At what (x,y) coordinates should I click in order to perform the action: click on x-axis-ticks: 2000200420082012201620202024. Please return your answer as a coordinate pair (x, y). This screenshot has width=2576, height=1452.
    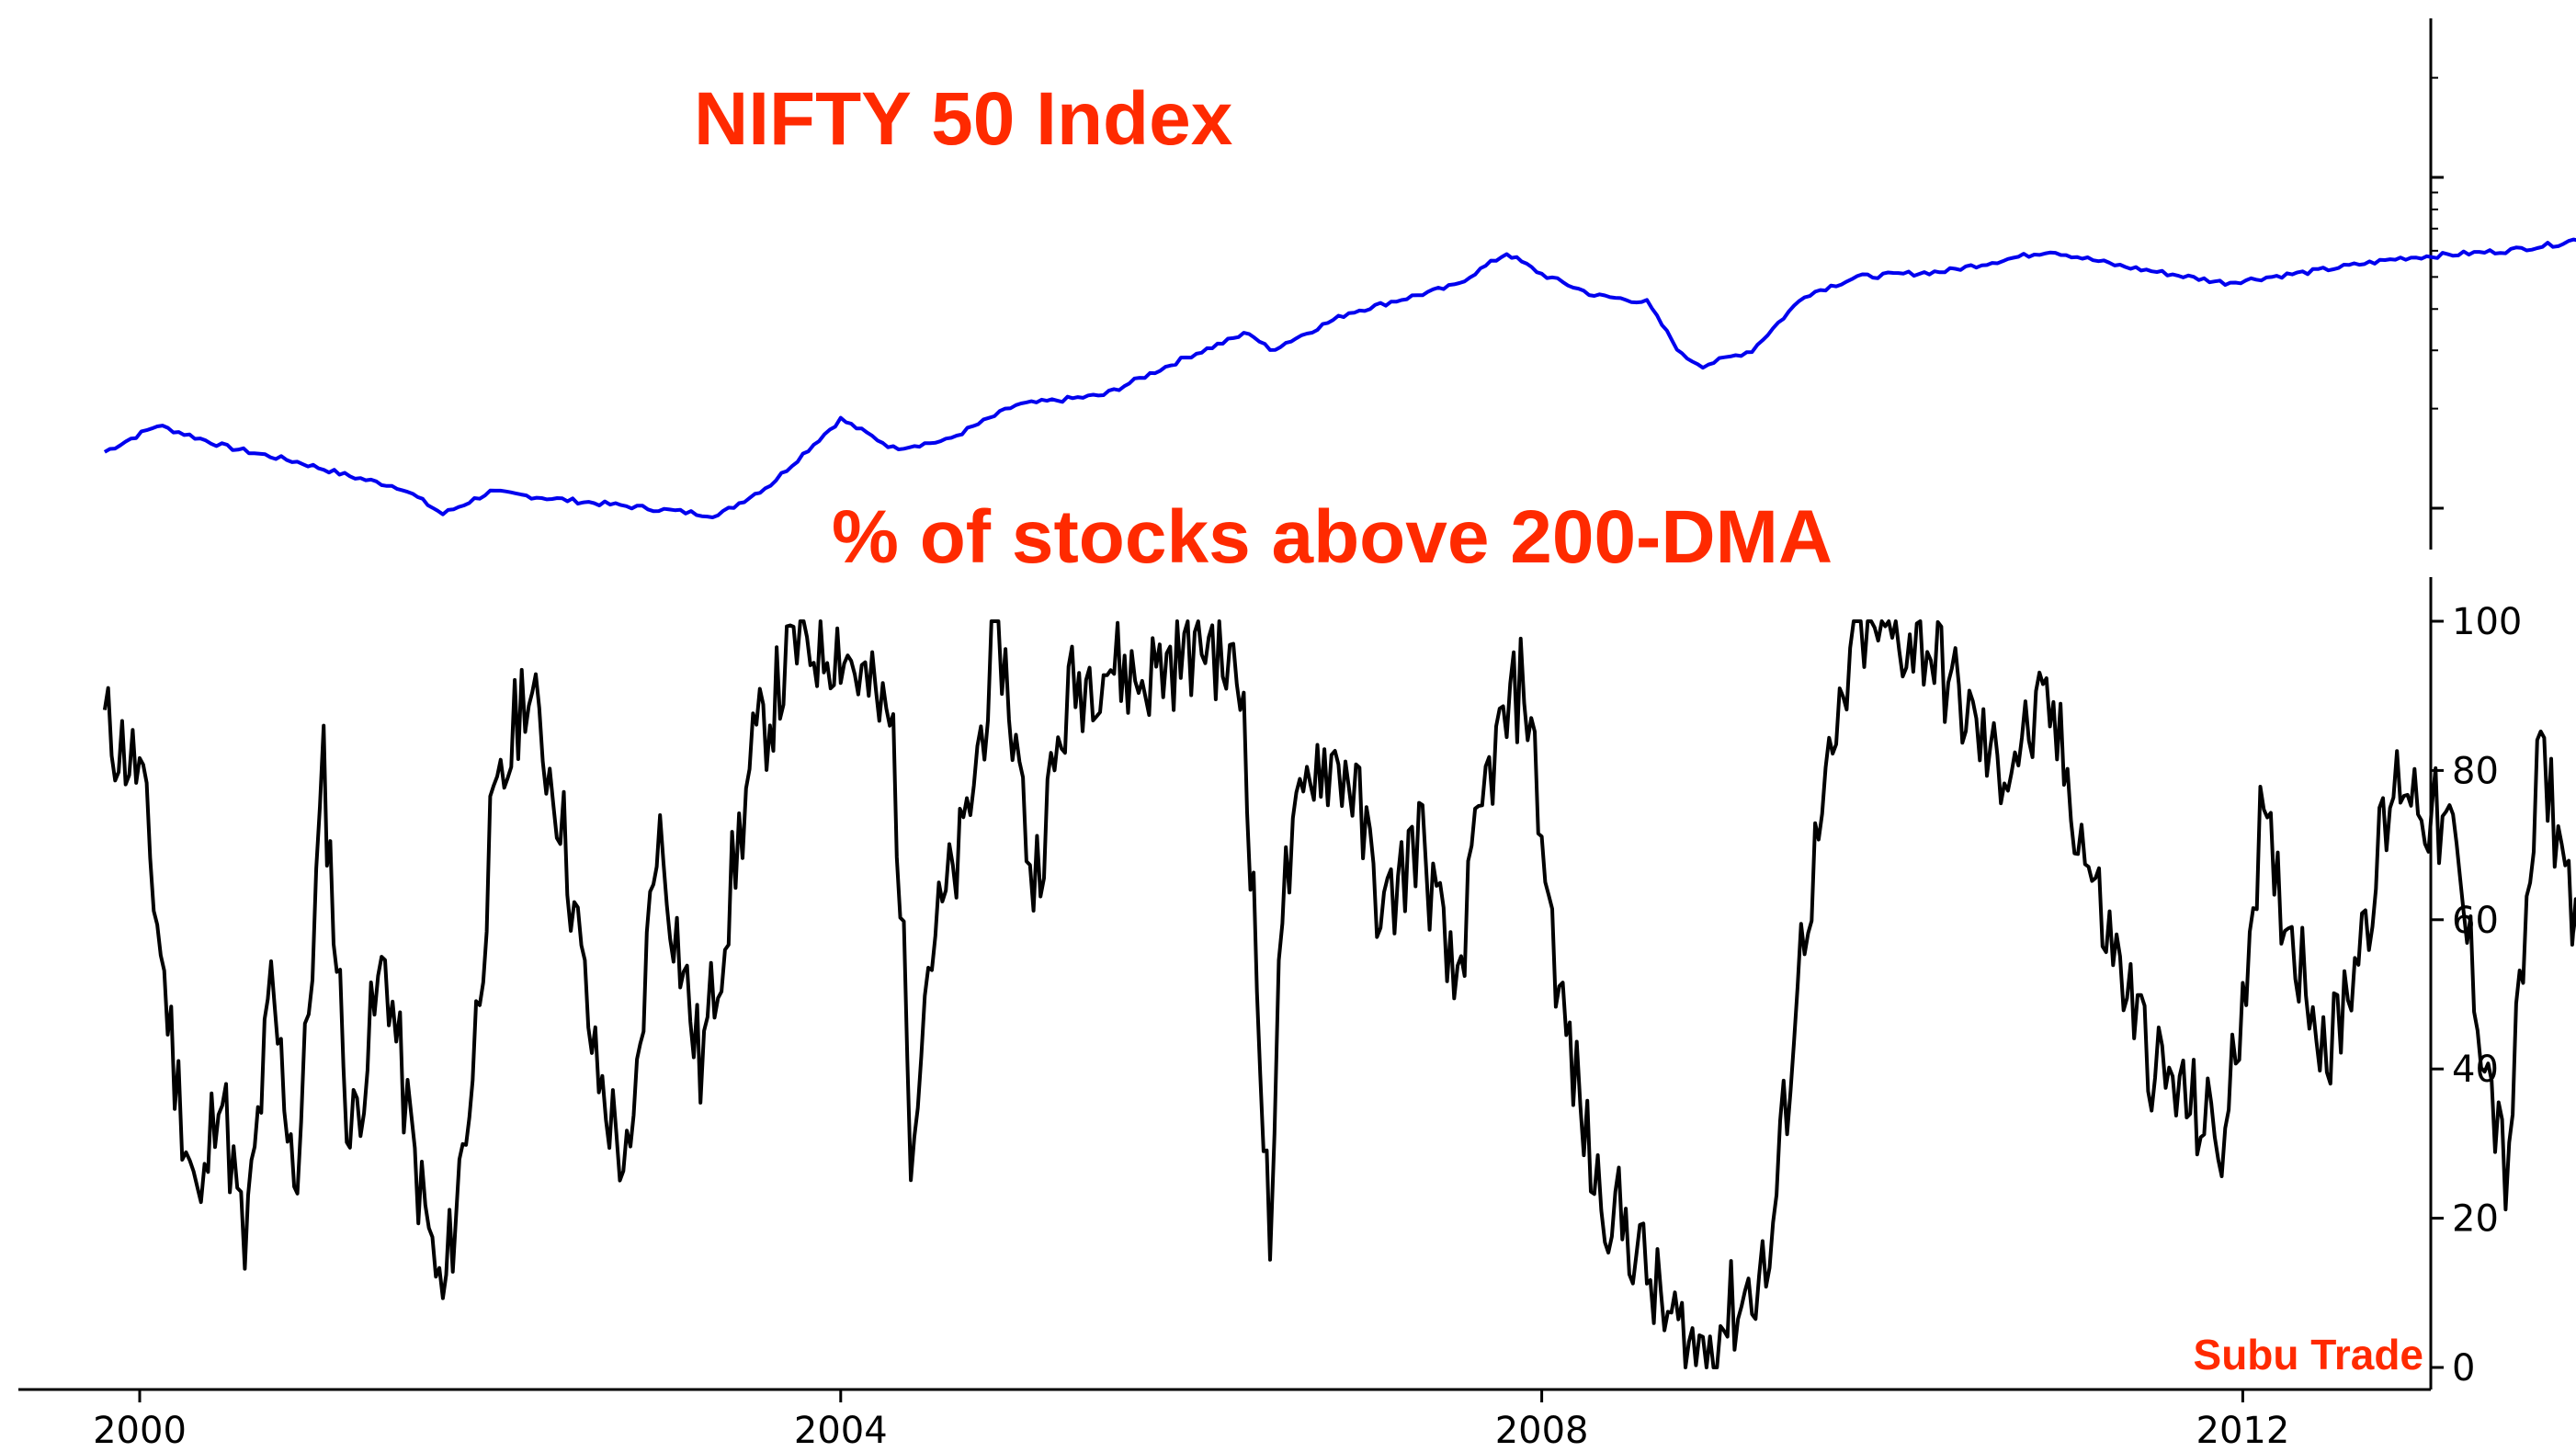
    Looking at the image, I should click on (1191, 1421).